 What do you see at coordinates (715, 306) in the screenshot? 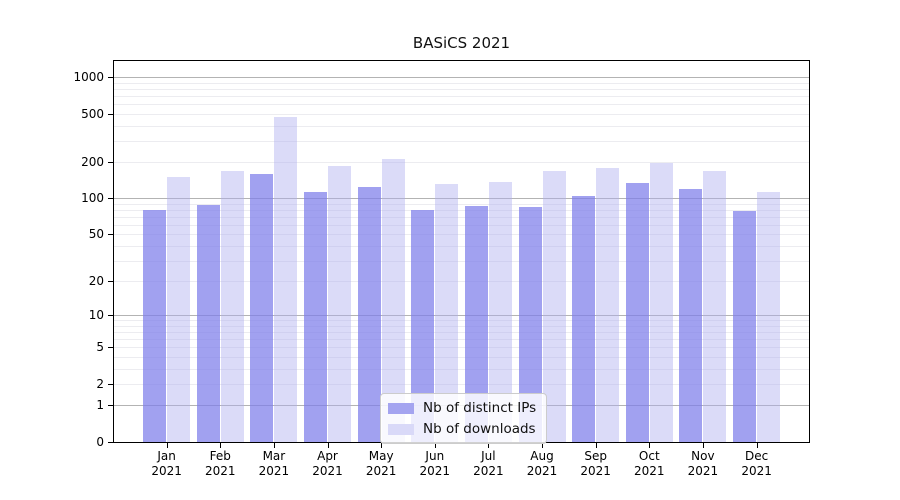
I see `bar-downloads-nov-2021` at bounding box center [715, 306].